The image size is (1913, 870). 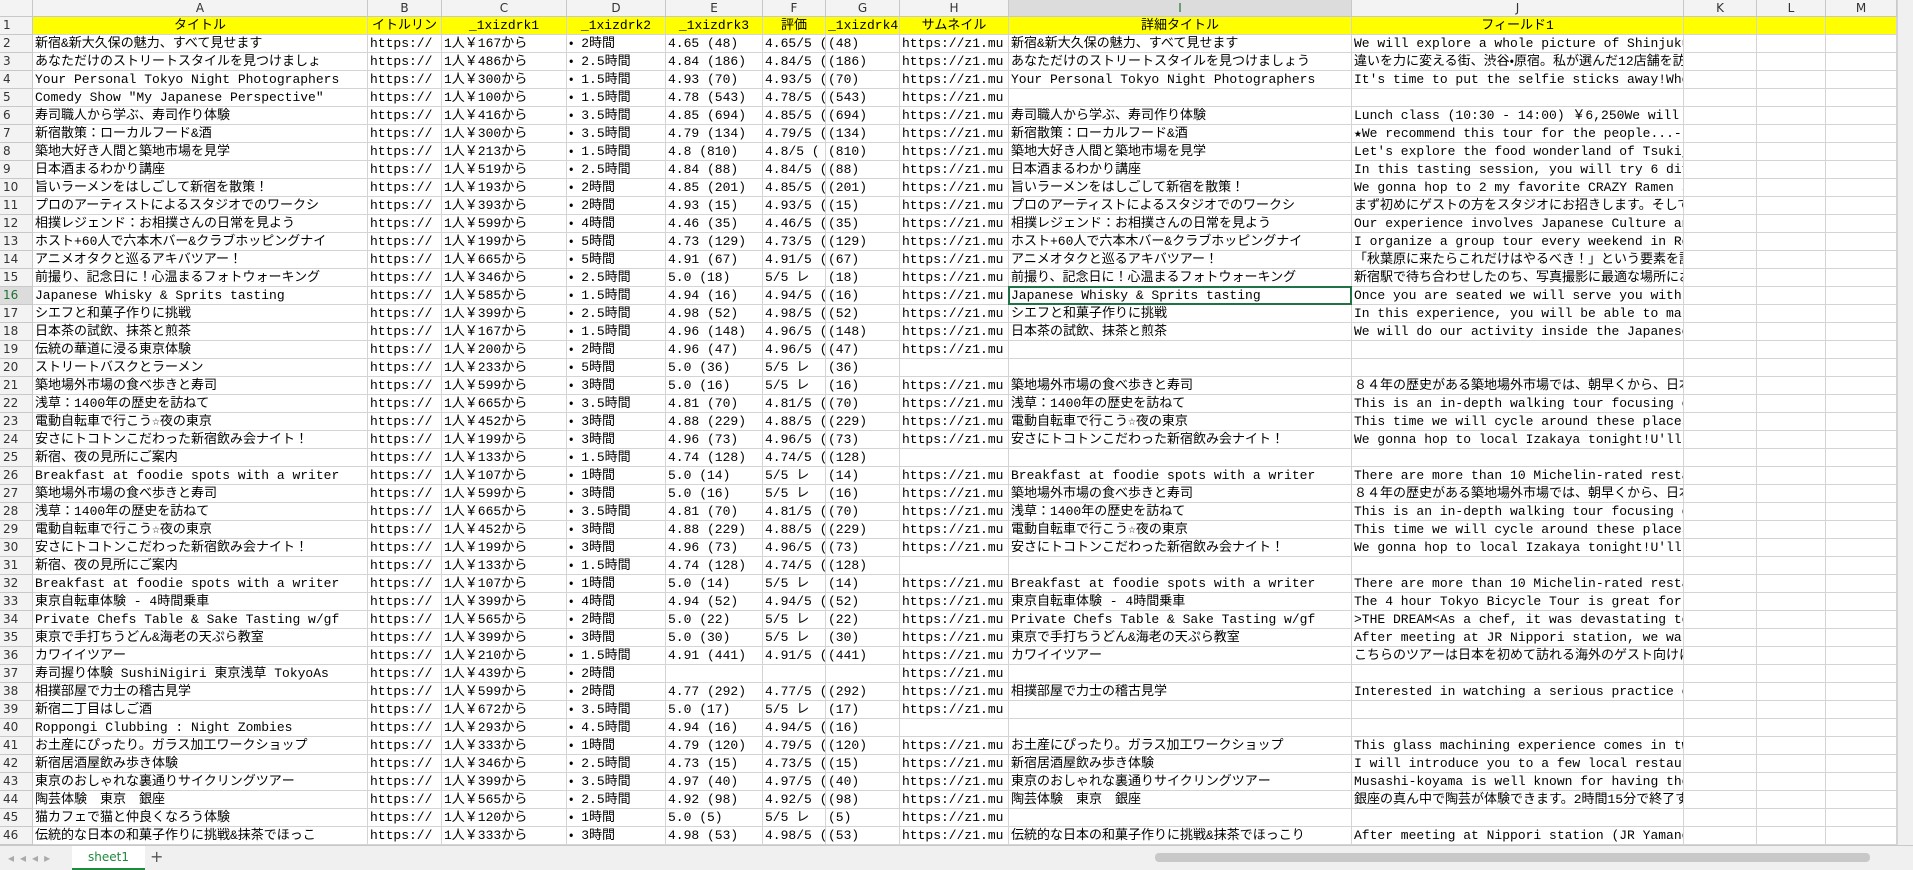 What do you see at coordinates (714, 206) in the screenshot?
I see `cell: 4.93 (15)` at bounding box center [714, 206].